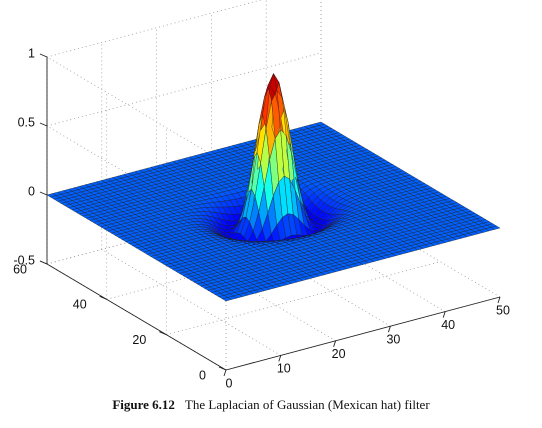 The image size is (542, 428). Describe the element at coordinates (339, 354) in the screenshot. I see `x-tick-label: 20` at that location.